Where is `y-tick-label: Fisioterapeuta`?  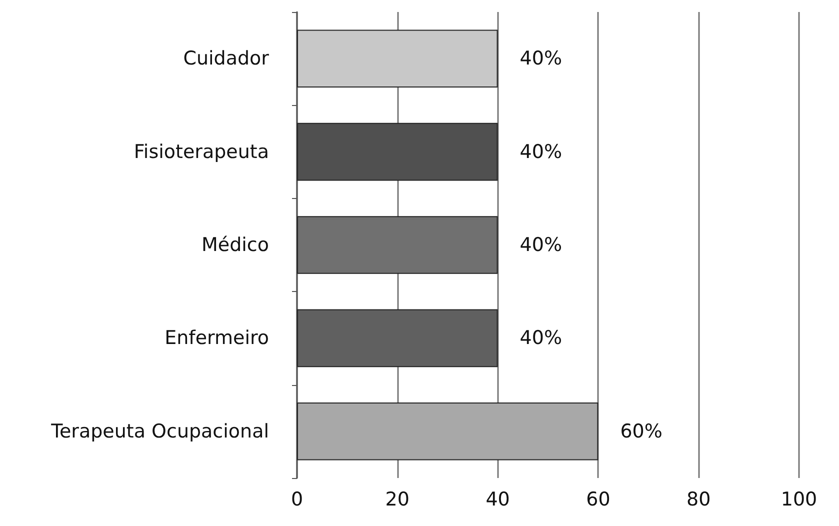 y-tick-label: Fisioterapeuta is located at coordinates (201, 151).